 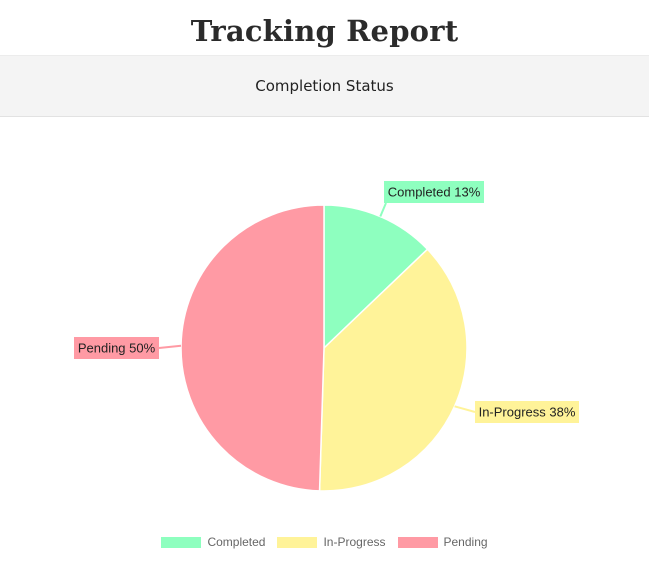 I want to click on leader-line-in-progress, so click(x=465, y=409).